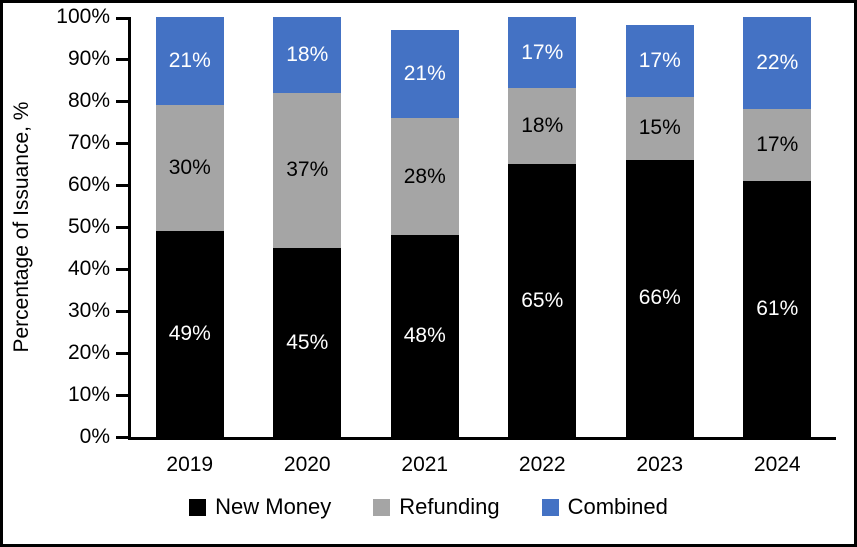 The image size is (857, 547). I want to click on y-axis-tick-label: 0%, so click(94, 436).